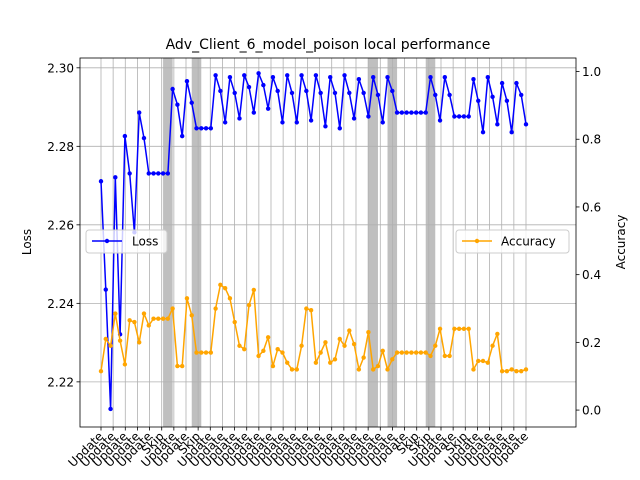  I want to click on y-axis-label-right: Accuracy, so click(621, 242).